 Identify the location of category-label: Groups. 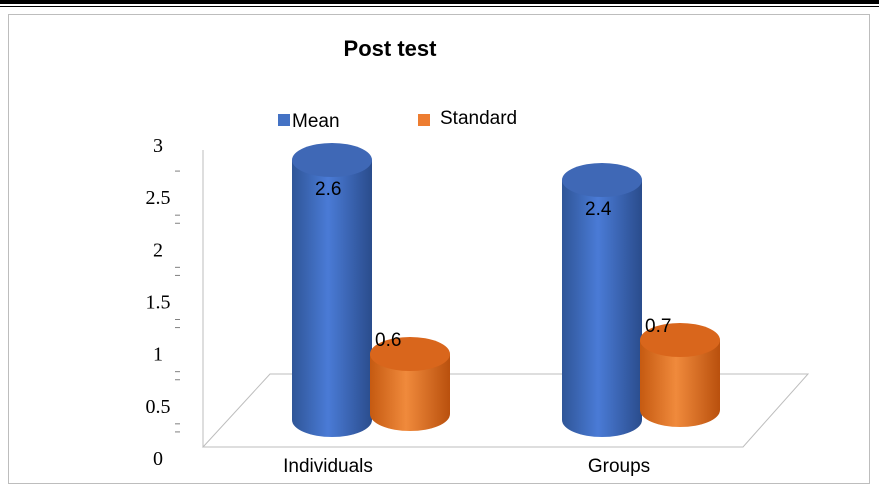
(619, 466).